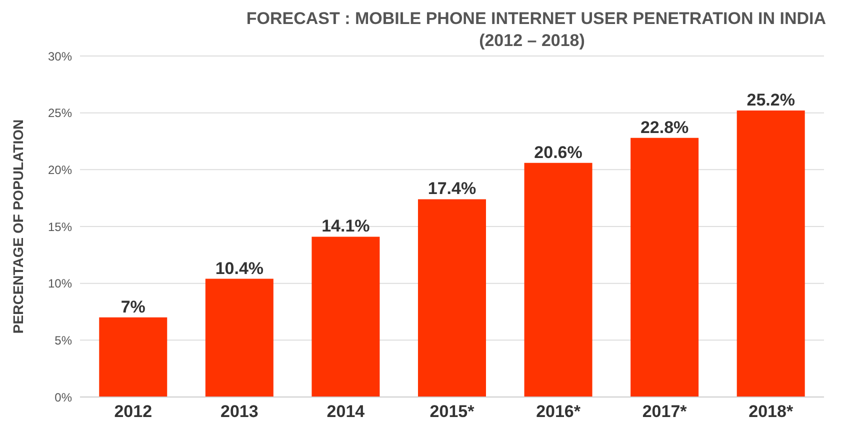  I want to click on y-tick-label: 20%, so click(60, 169).